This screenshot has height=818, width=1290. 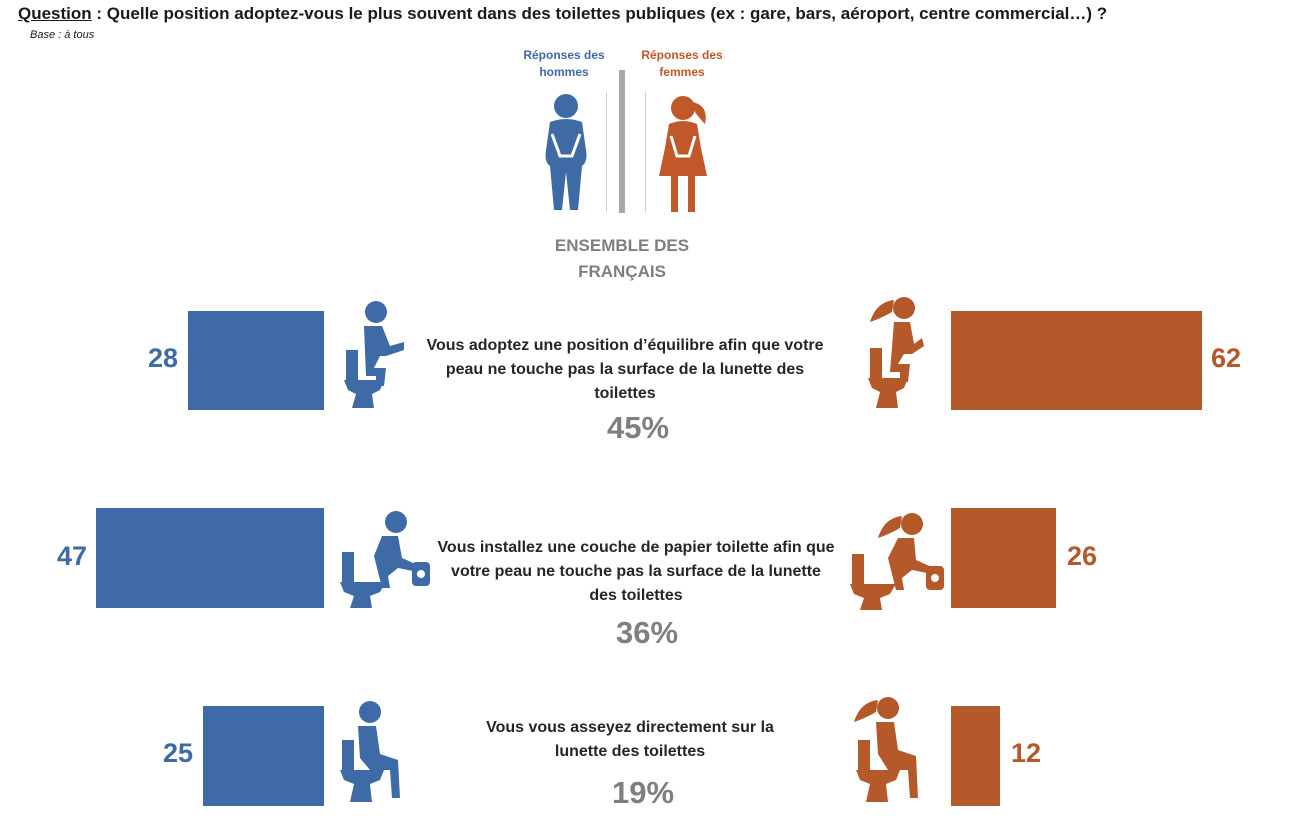 What do you see at coordinates (385, 559) in the screenshot?
I see `man-paper-toilet-icon` at bounding box center [385, 559].